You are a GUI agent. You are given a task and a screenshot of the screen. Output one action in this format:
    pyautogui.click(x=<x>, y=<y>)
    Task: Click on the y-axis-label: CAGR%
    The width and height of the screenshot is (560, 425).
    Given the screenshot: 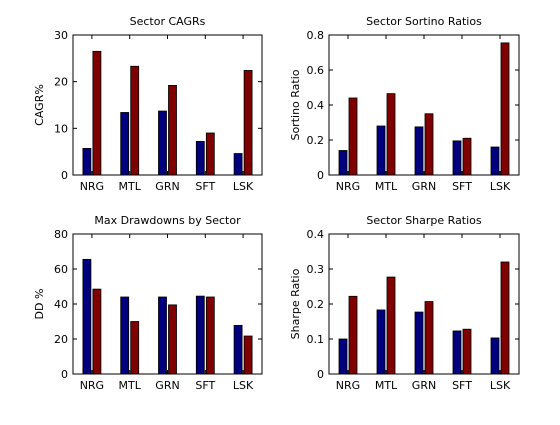 What is the action you would take?
    pyautogui.click(x=39, y=105)
    